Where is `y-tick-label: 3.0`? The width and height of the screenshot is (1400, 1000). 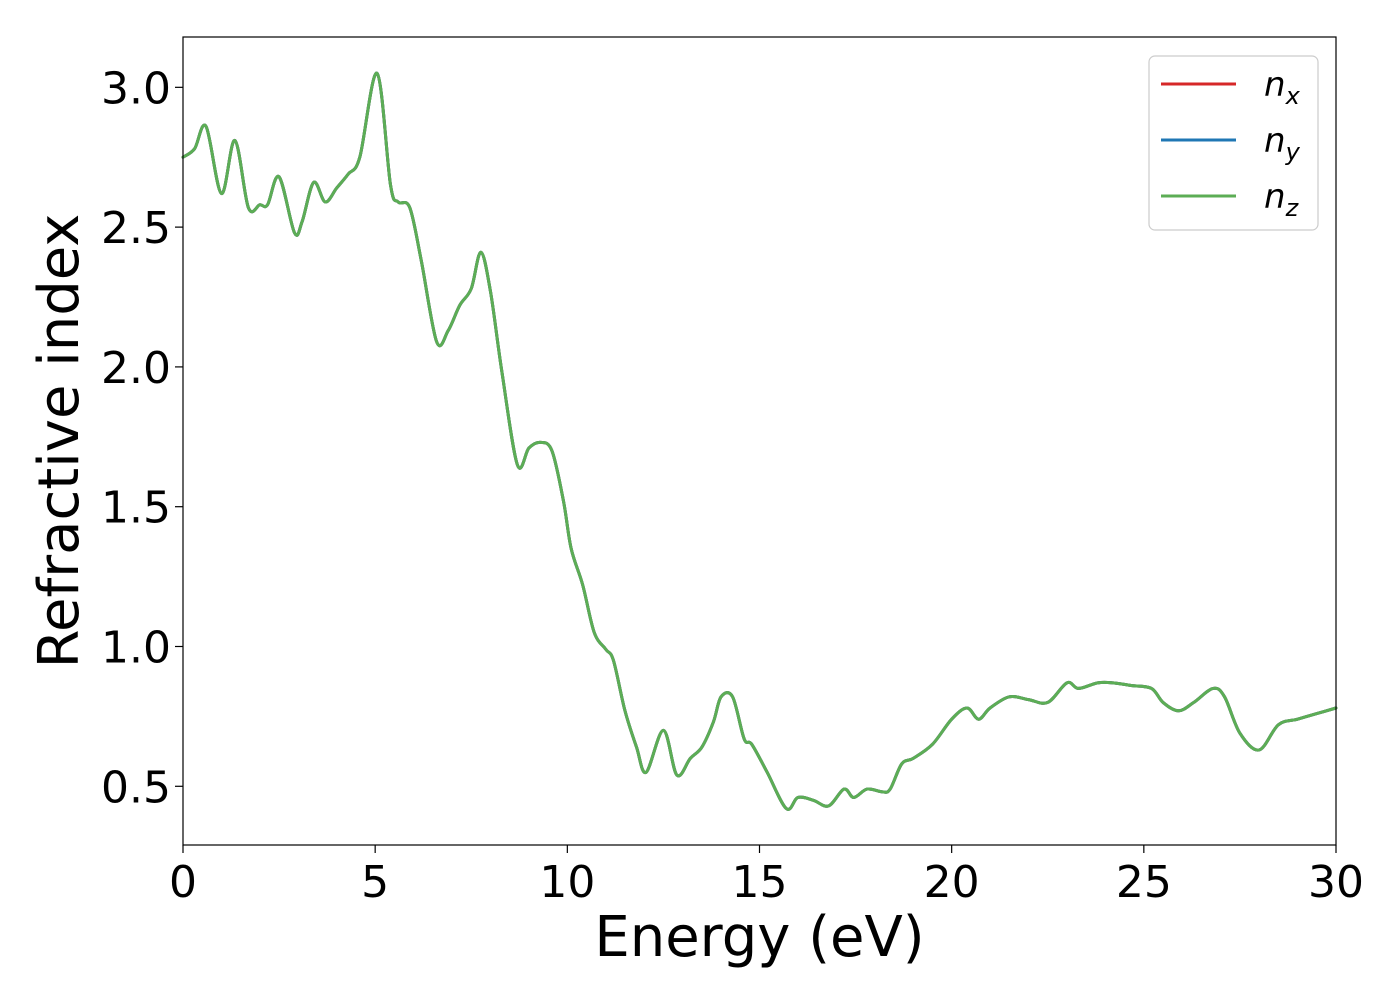
y-tick-label: 3.0 is located at coordinates (136, 88).